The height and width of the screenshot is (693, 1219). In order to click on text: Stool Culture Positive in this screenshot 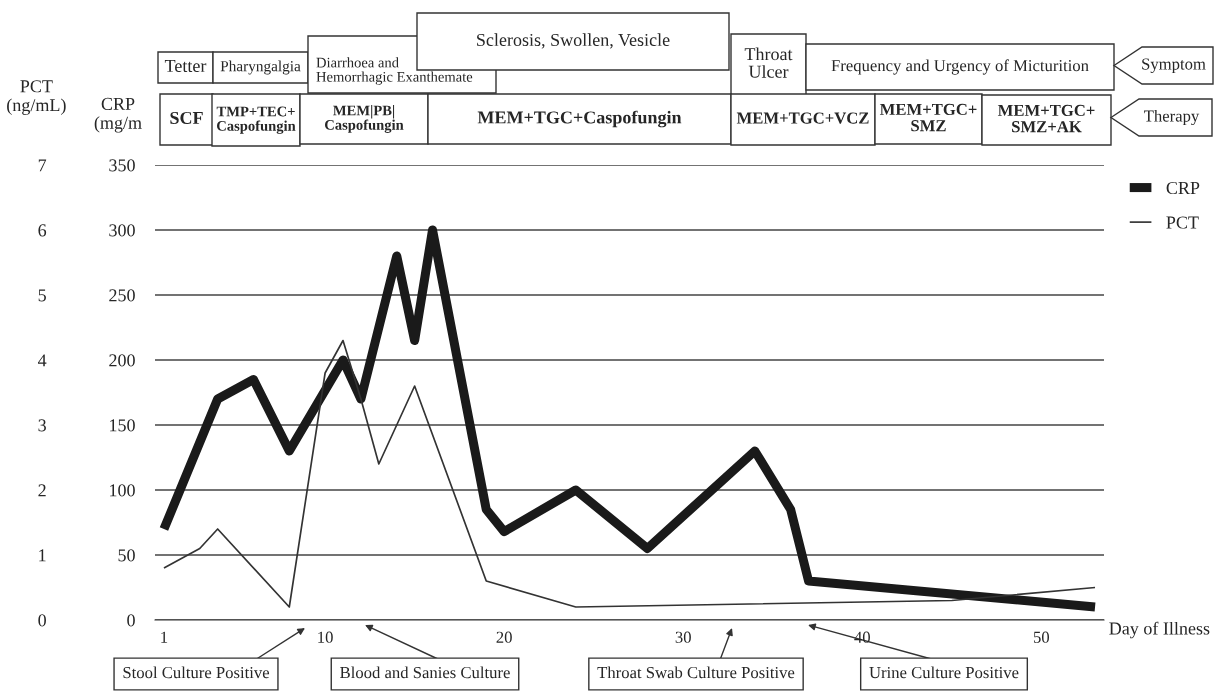, I will do `click(196, 672)`.